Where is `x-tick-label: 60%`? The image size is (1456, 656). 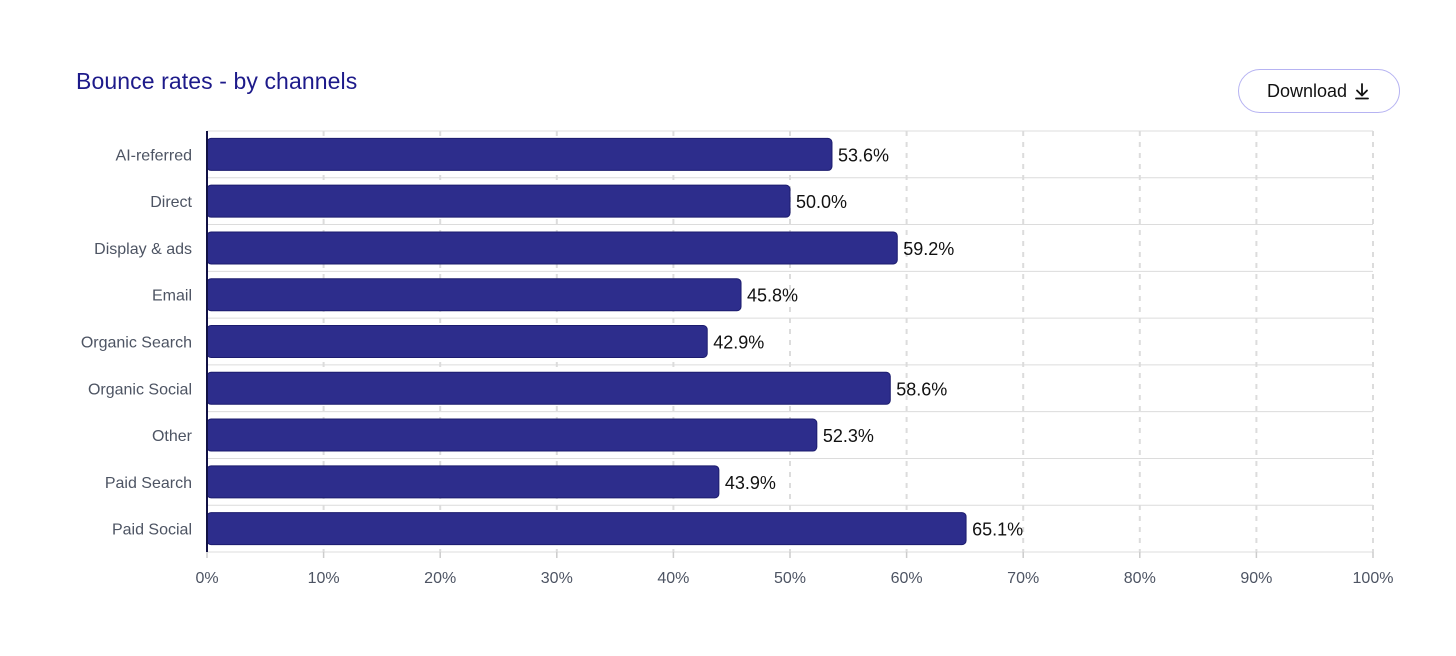
x-tick-label: 60% is located at coordinates (907, 578).